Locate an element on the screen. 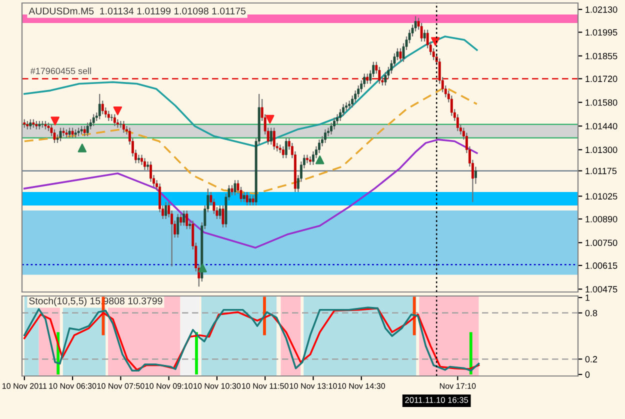 Image resolution: width=625 pixels, height=419 pixels. y-tick-label: 1.01580 is located at coordinates (602, 102).